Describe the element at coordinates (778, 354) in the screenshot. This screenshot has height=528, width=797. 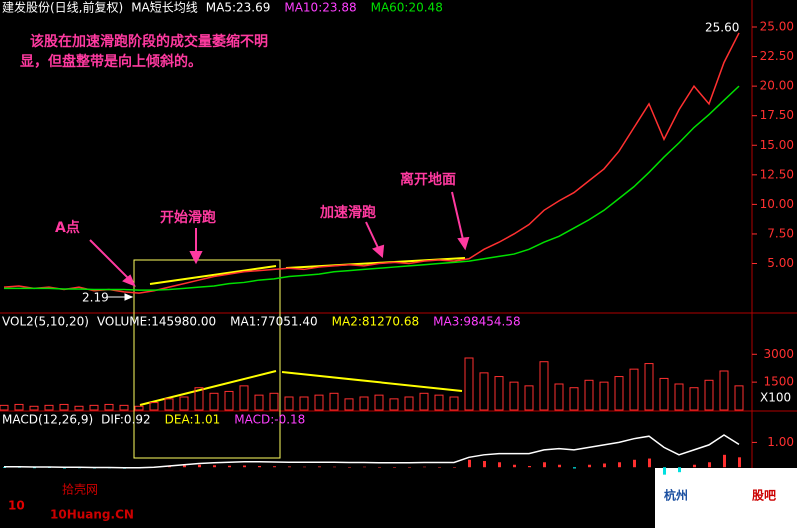
I see `y-tick-label: 3000` at that location.